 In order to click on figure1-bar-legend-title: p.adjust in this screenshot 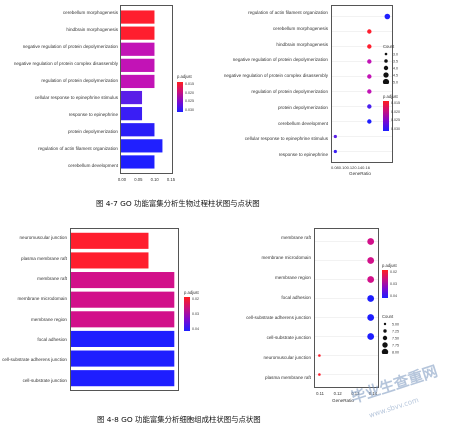, I will do `click(184, 76)`.